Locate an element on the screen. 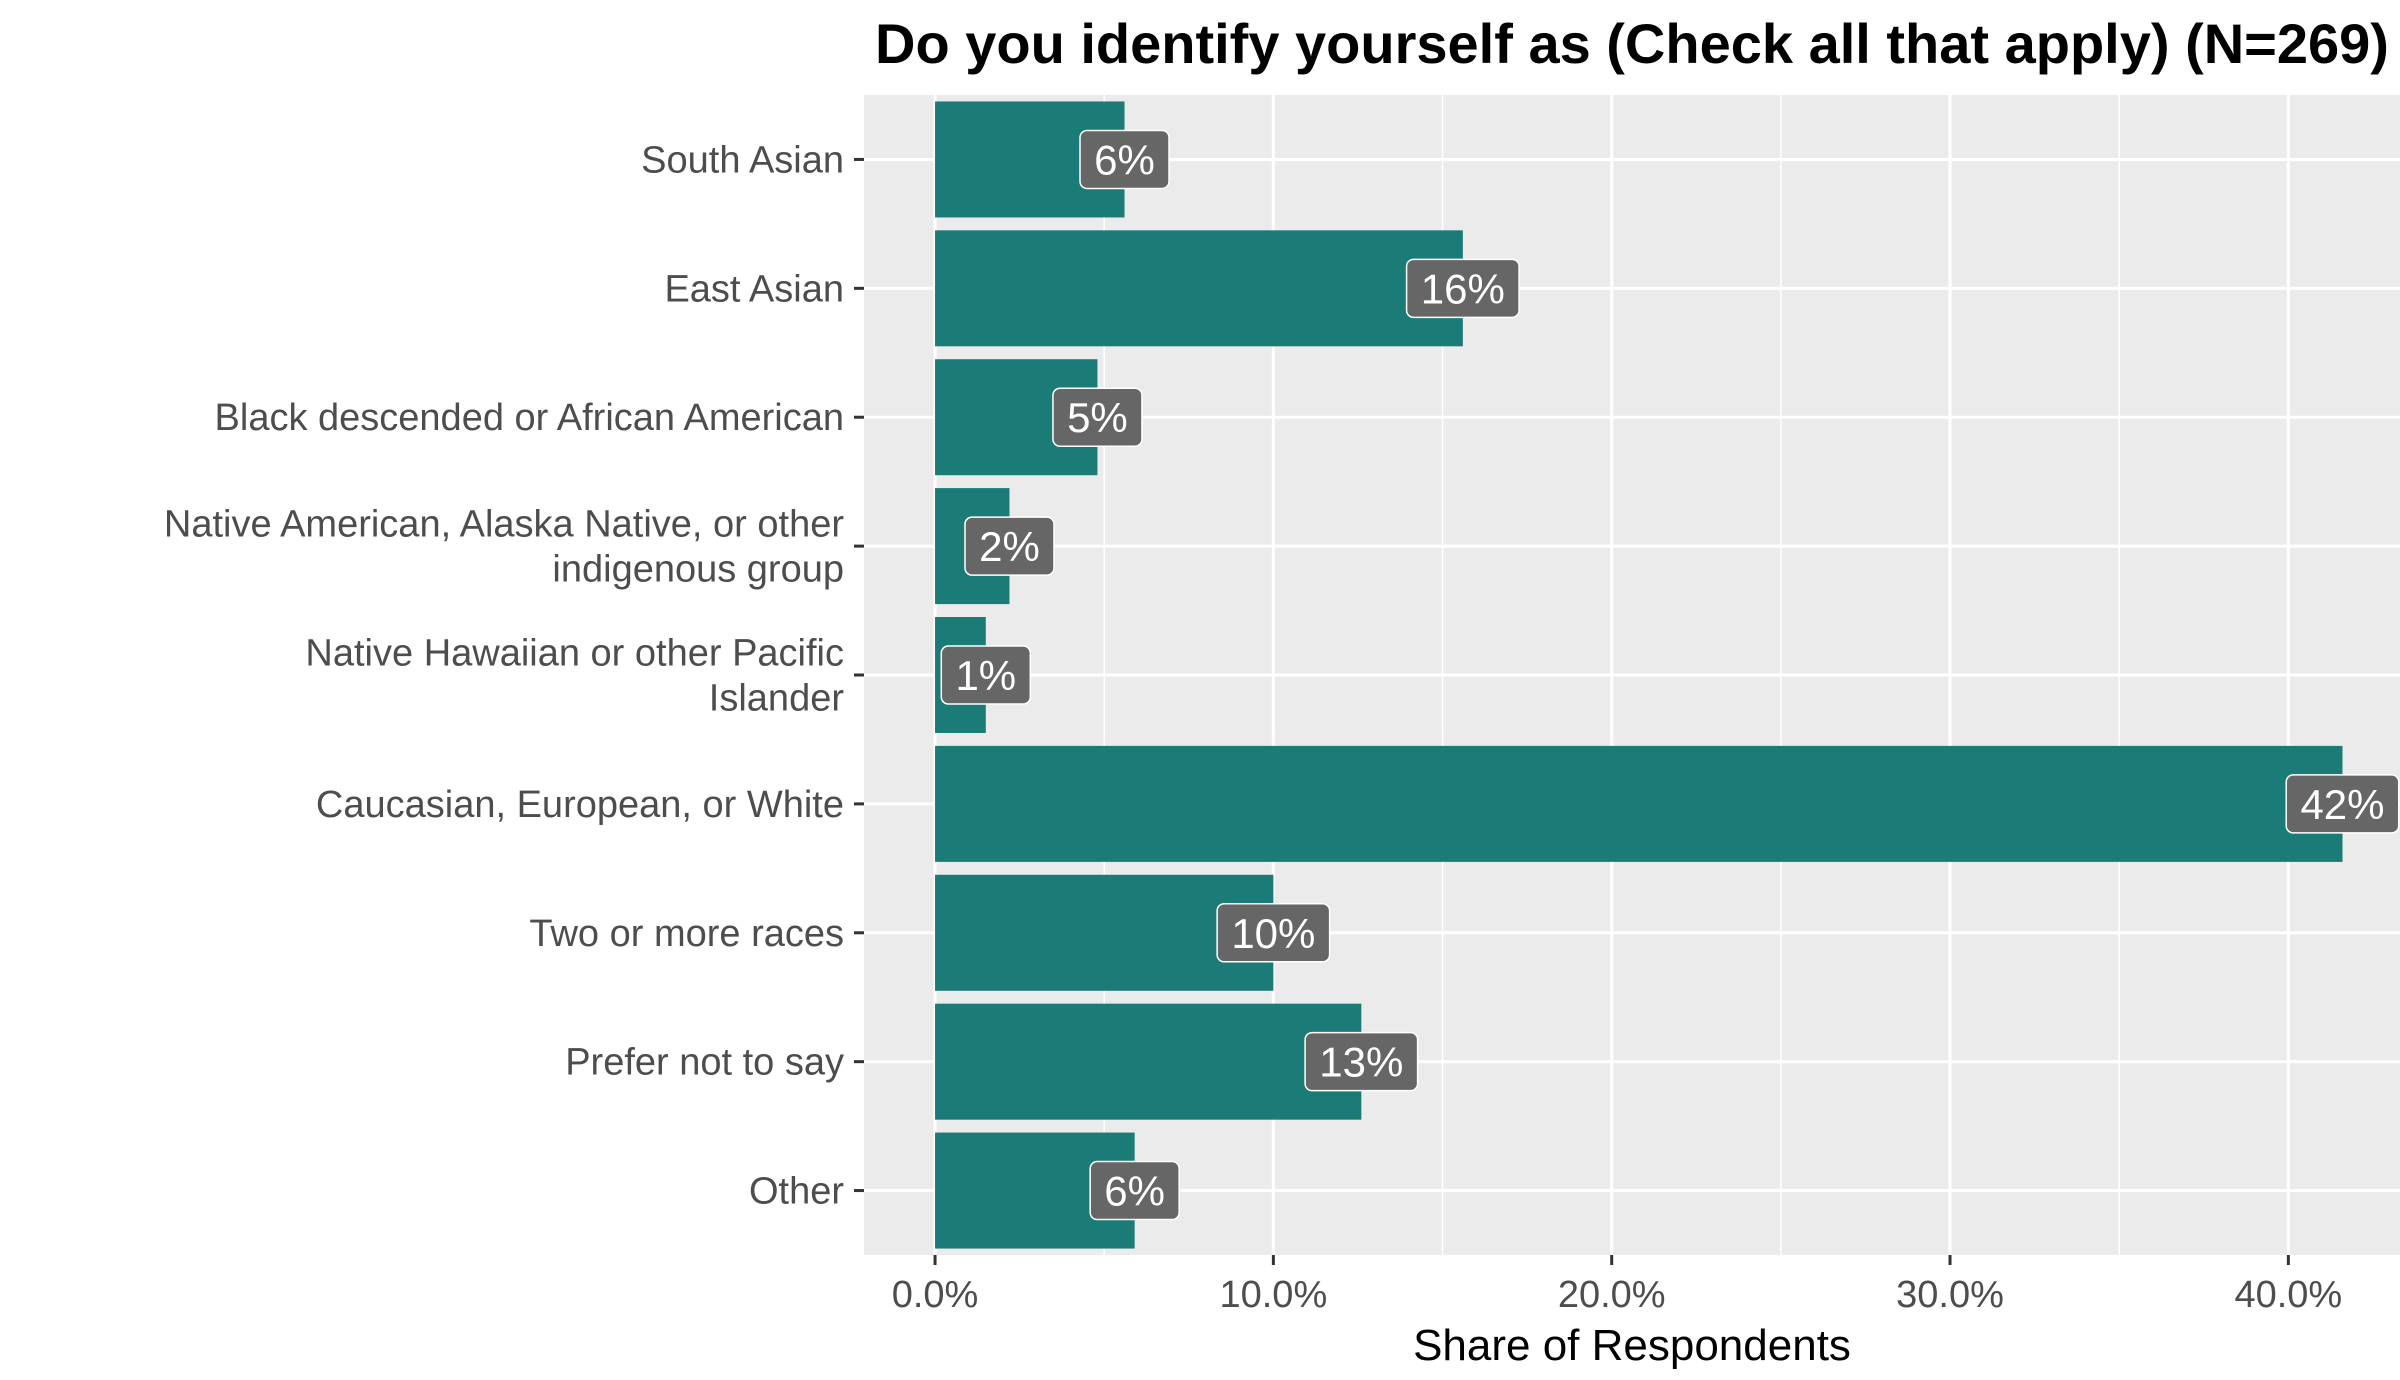  y-tick-label: Prefer not to say is located at coordinates (704, 1063).